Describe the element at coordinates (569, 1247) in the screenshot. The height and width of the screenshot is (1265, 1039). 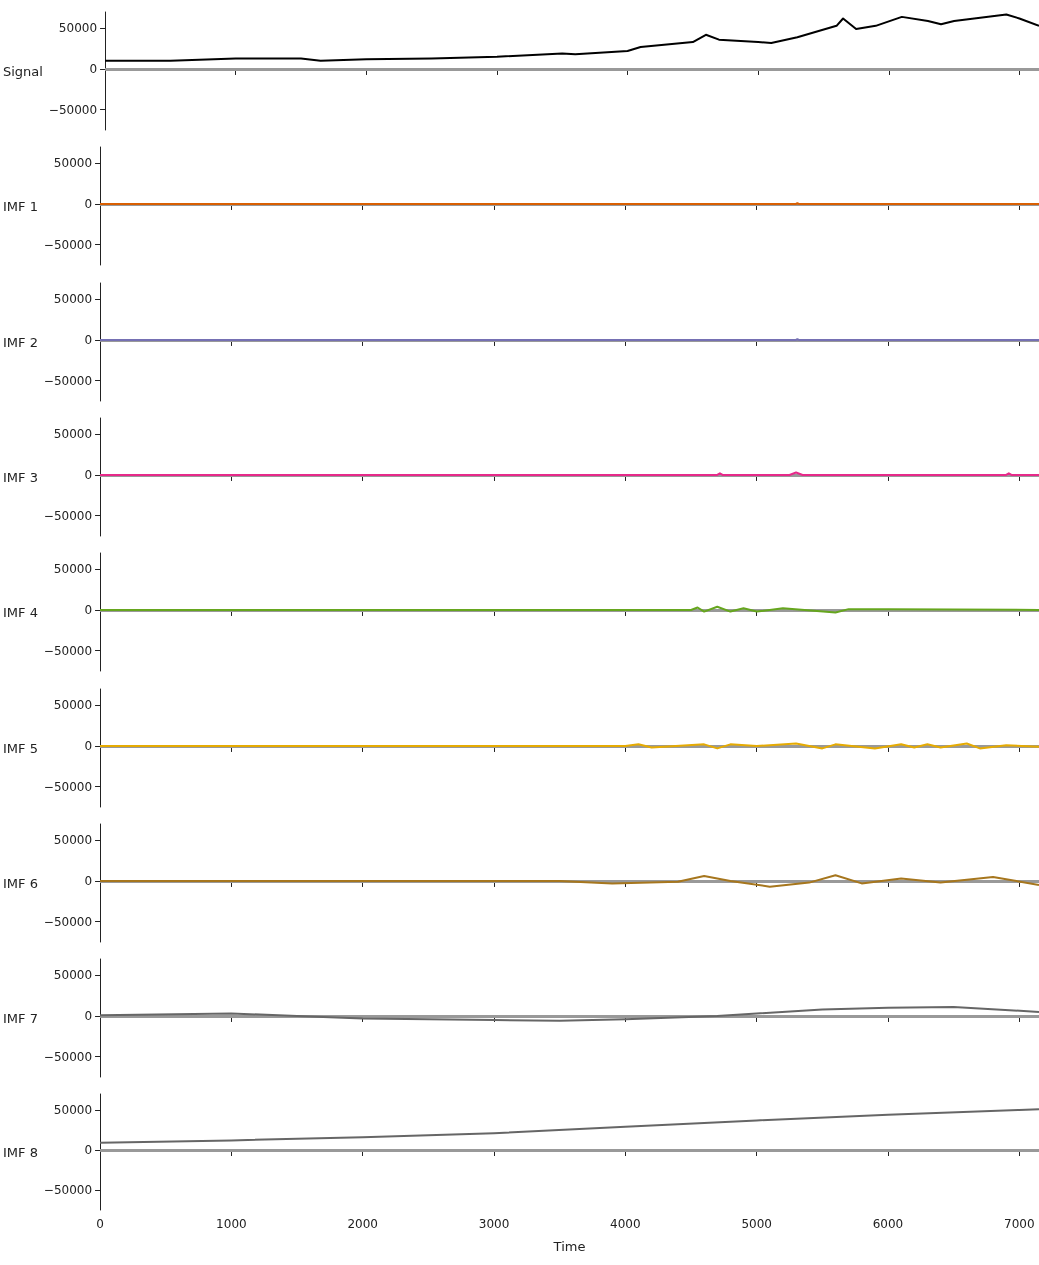
I see `x-axis-title: Time` at that location.